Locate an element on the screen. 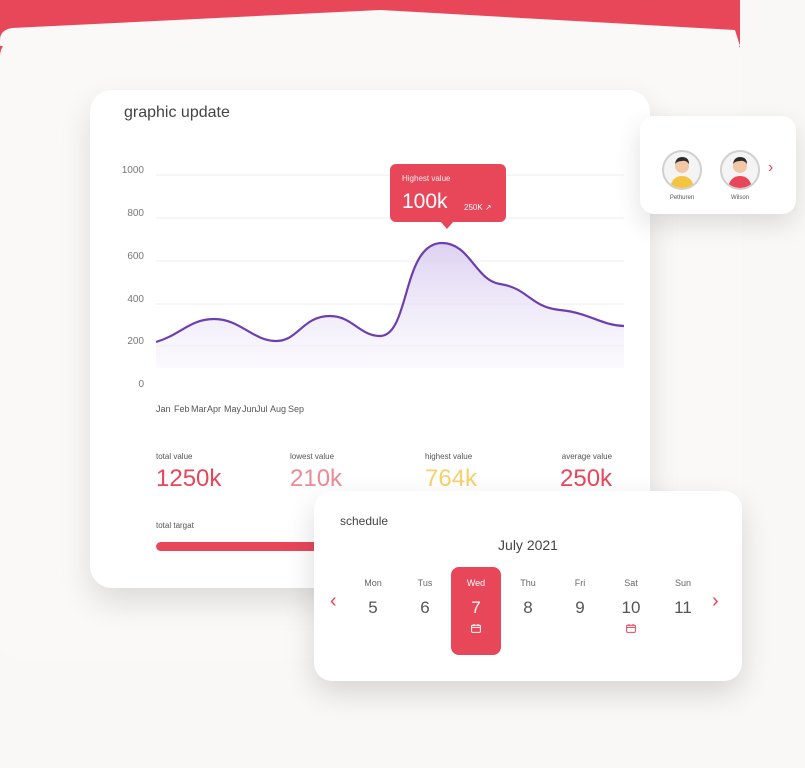 The height and width of the screenshot is (768, 805). chevron-left-icon: ‹ is located at coordinates (333, 601).